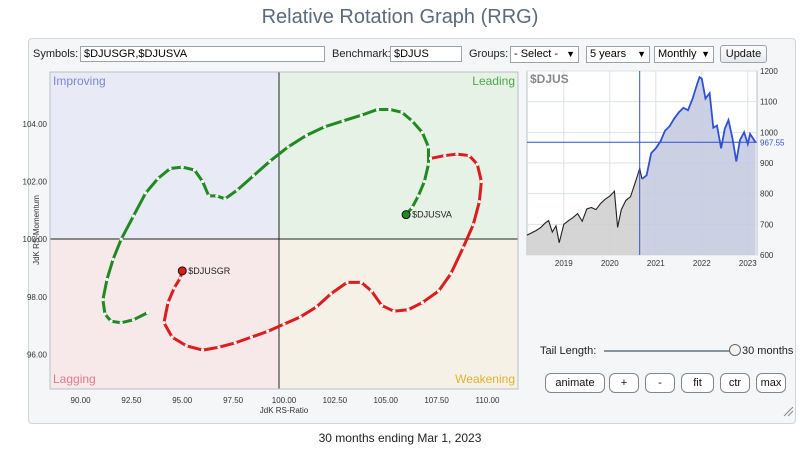 This screenshot has height=450, width=800. I want to click on groups-select: - Select - ▼, so click(544, 54).